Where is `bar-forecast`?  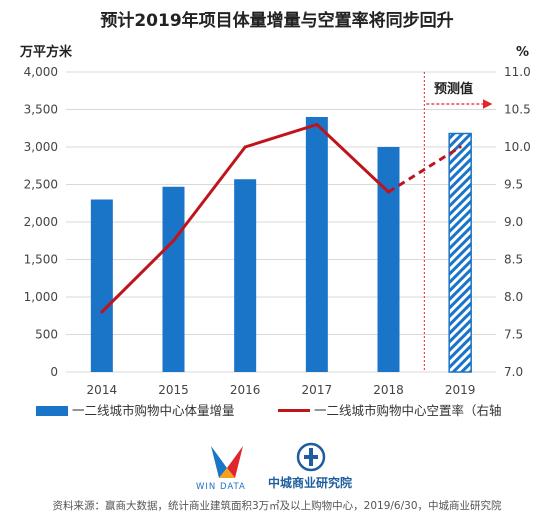
bar-forecast is located at coordinates (460, 252).